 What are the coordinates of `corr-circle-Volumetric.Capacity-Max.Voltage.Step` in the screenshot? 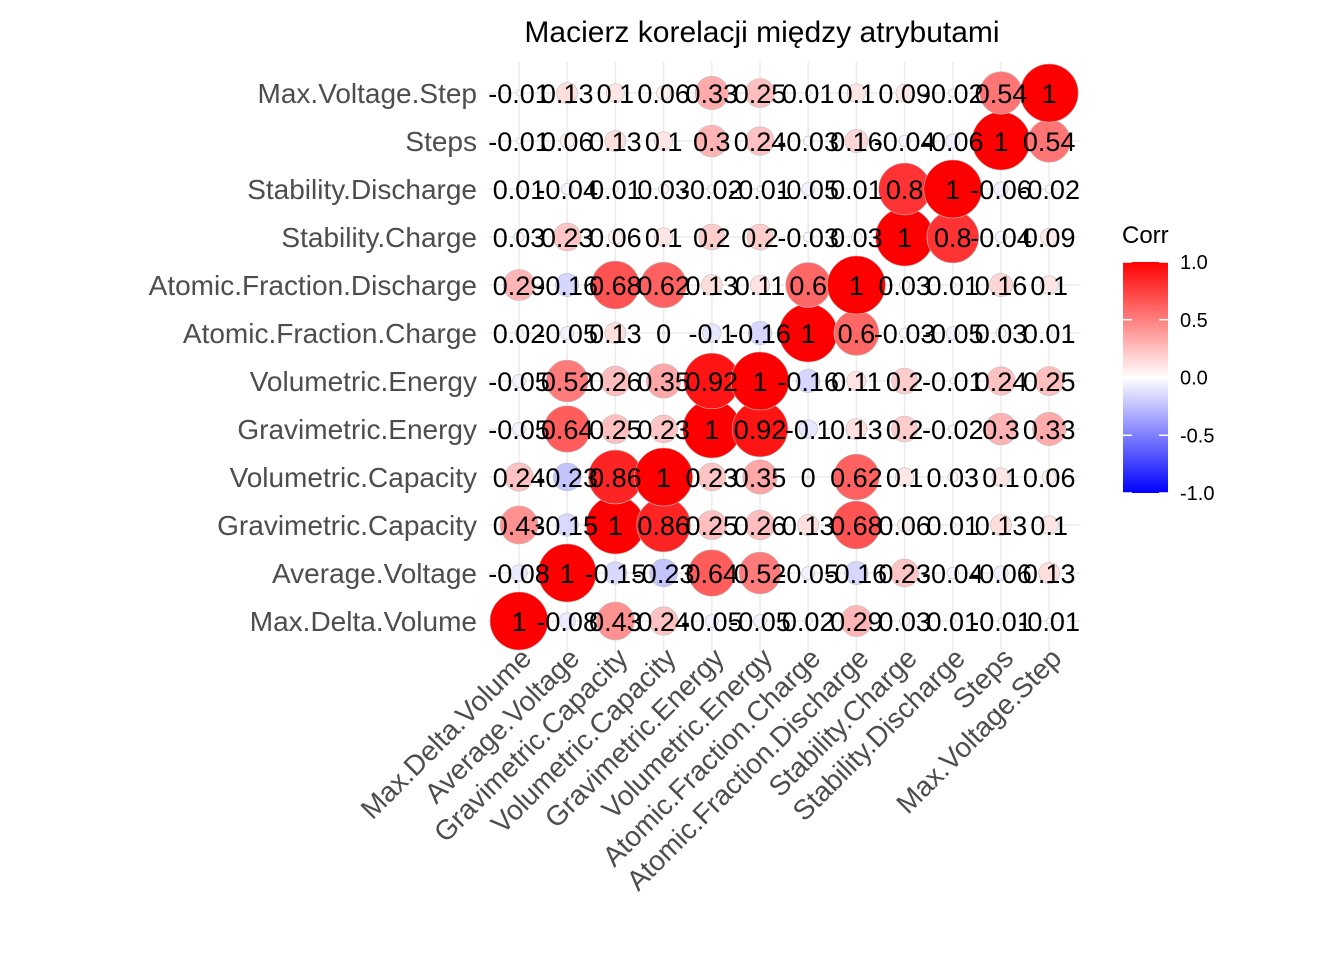 It's located at (1049, 477).